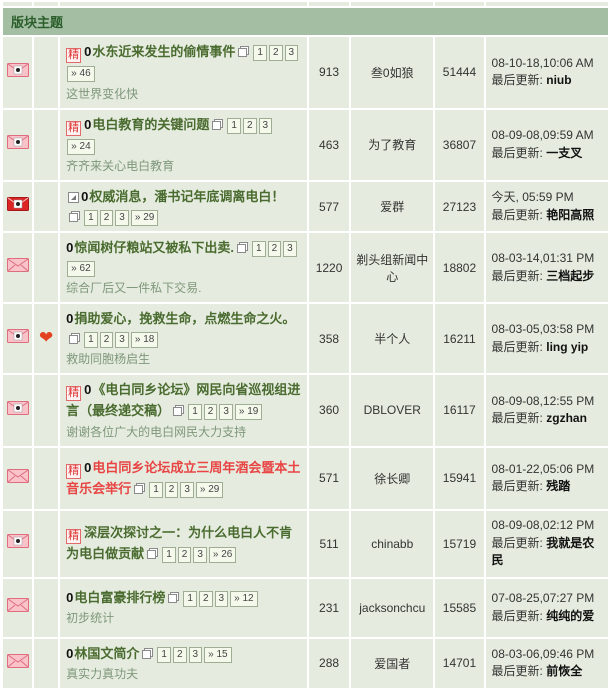 This screenshot has width=612, height=690. I want to click on thread-subtitle: 齐齐来关心电白教育, so click(120, 166).